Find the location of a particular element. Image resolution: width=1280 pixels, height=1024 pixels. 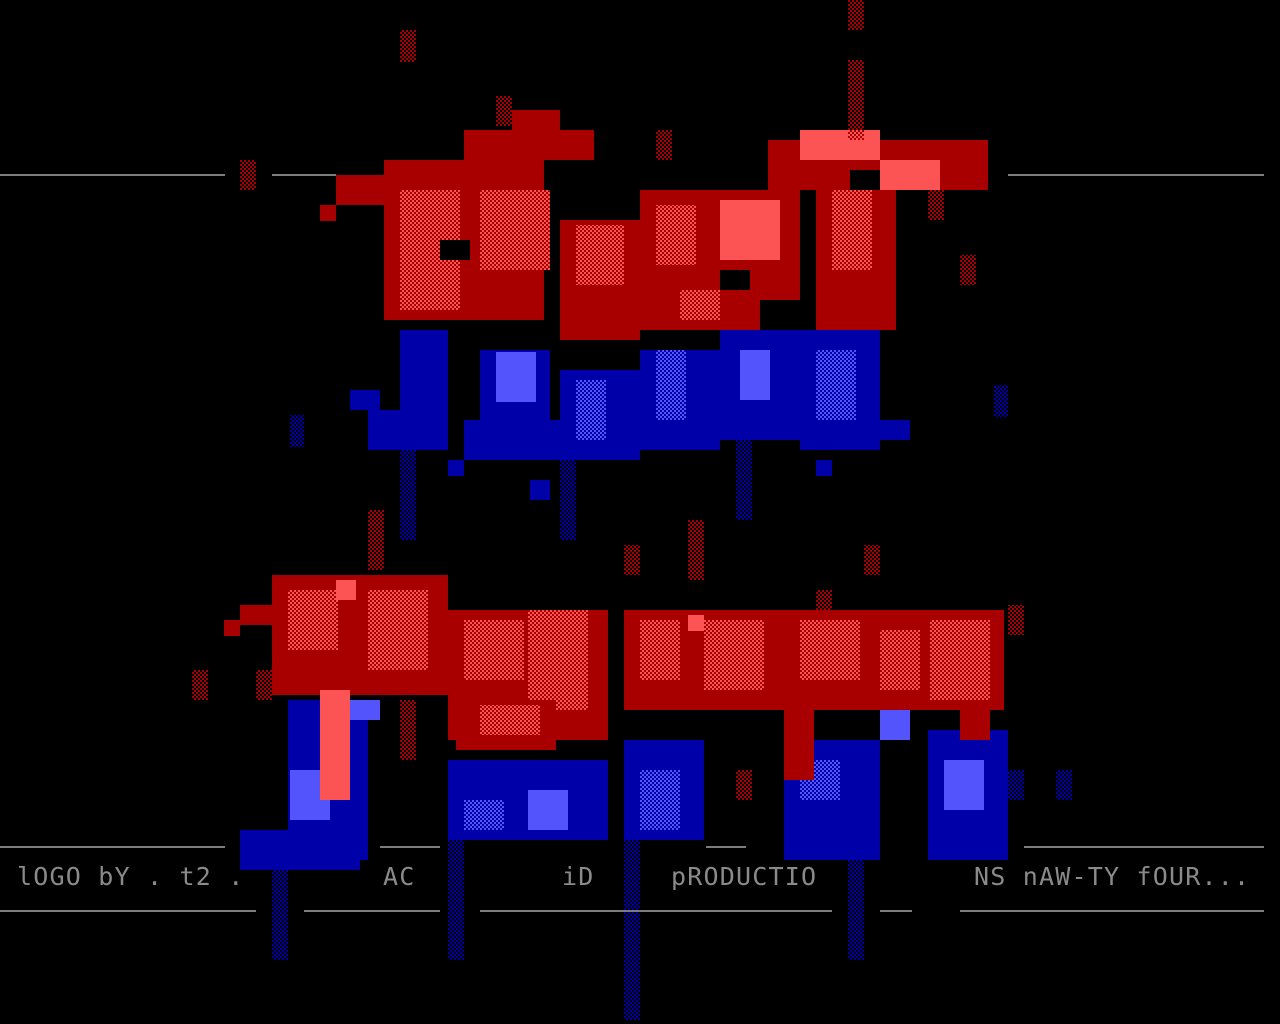

rule-credits-bottom-left is located at coordinates (128, 911).